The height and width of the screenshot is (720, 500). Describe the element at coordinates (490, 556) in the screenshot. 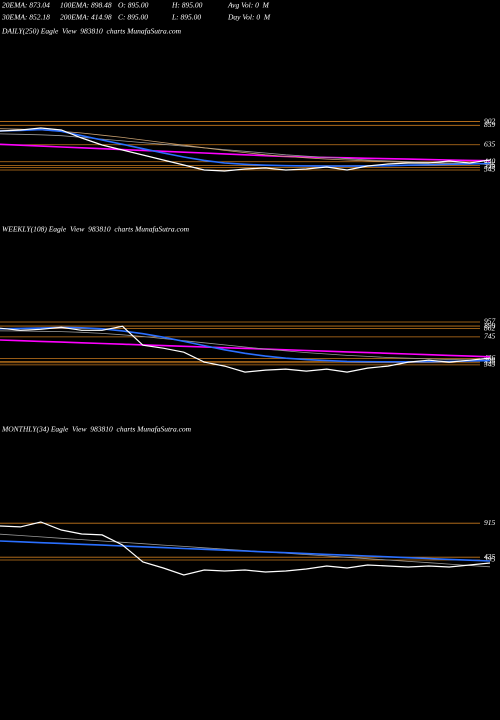

I see `level-label: 435` at that location.